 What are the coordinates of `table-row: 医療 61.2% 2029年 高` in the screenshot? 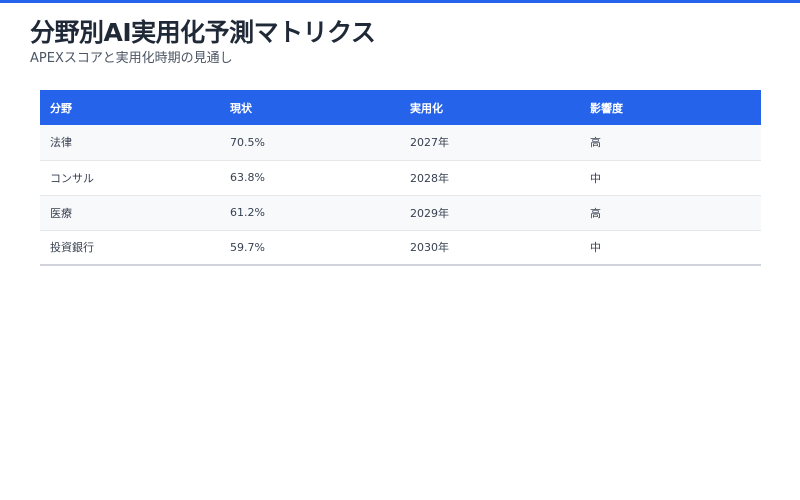 It's located at (400, 212).